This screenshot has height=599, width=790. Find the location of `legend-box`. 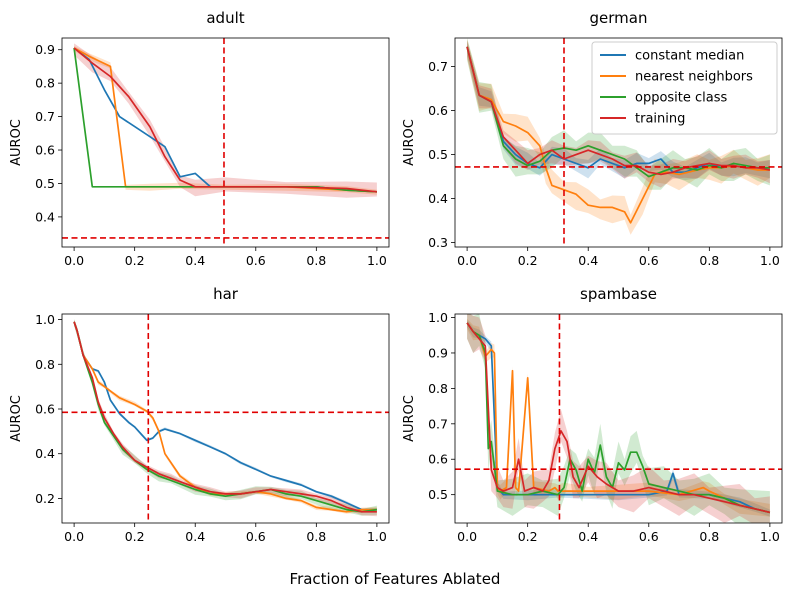

legend-box is located at coordinates (684, 88).